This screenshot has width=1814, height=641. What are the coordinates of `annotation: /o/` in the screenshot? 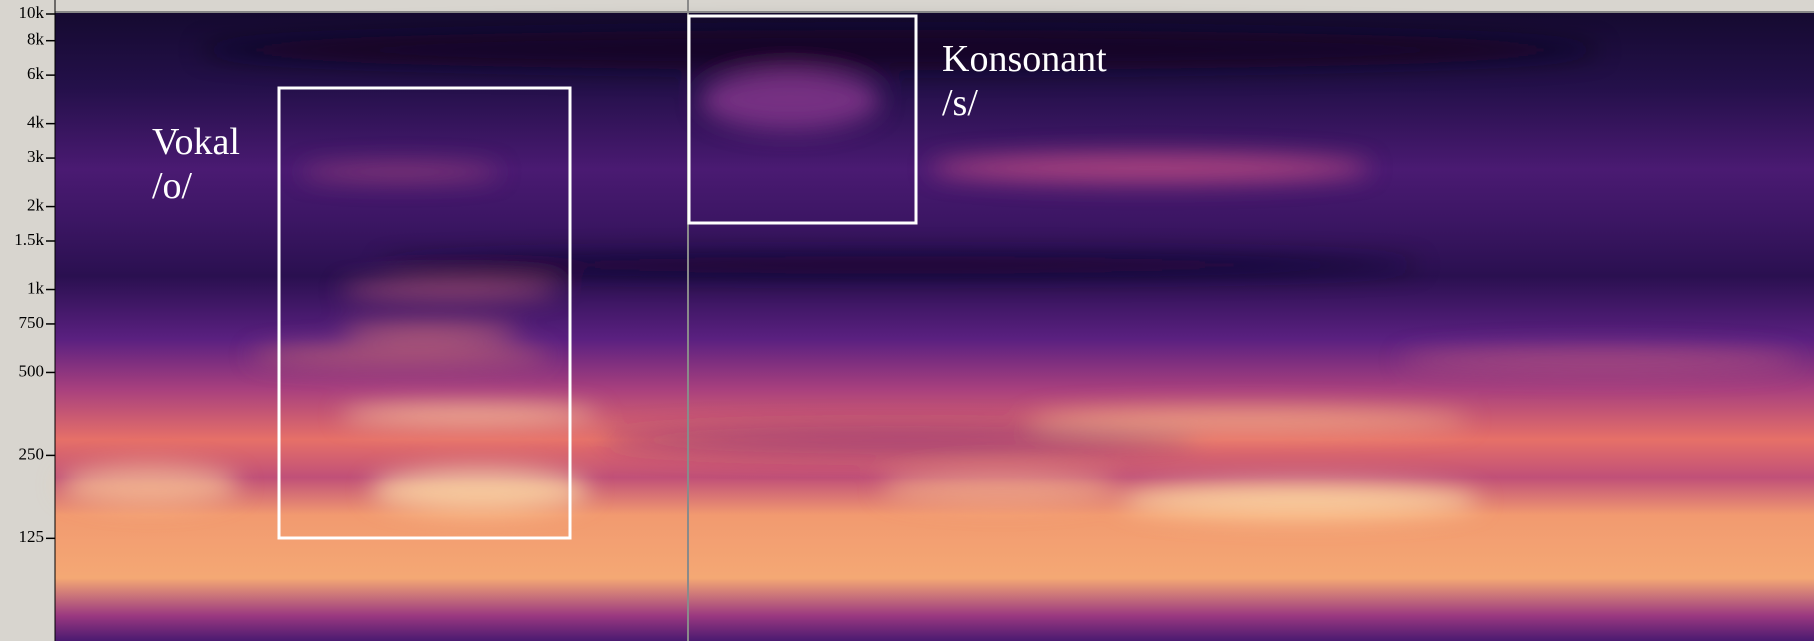 It's located at (172, 186).